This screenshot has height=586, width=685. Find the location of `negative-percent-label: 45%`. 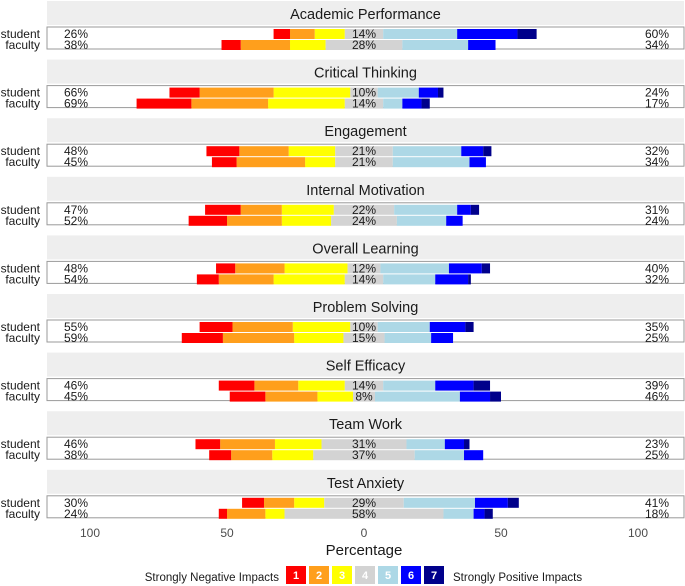

negative-percent-label: 45% is located at coordinates (76, 162).